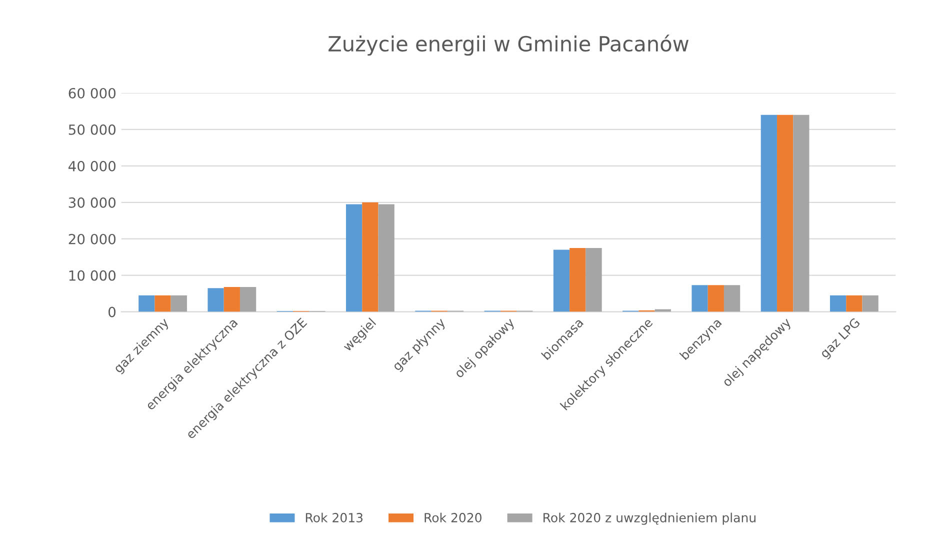  Describe the element at coordinates (92, 275) in the screenshot. I see `y-tick-label: 10 000` at that location.